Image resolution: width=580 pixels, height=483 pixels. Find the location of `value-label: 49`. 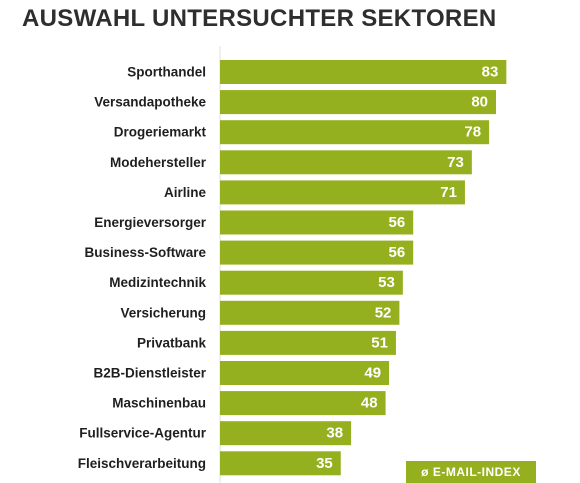

value-label: 49 is located at coordinates (372, 373).